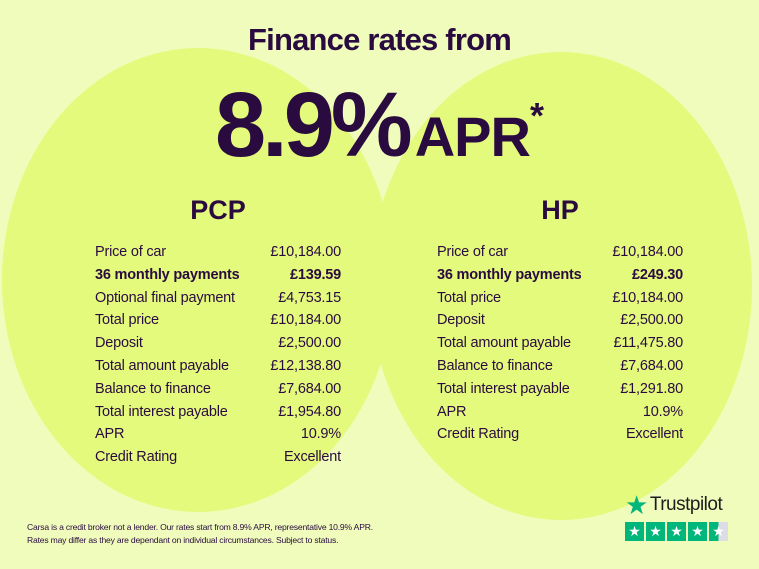 The image size is (759, 569). I want to click on headline-intro: Finance rates from, so click(380, 39).